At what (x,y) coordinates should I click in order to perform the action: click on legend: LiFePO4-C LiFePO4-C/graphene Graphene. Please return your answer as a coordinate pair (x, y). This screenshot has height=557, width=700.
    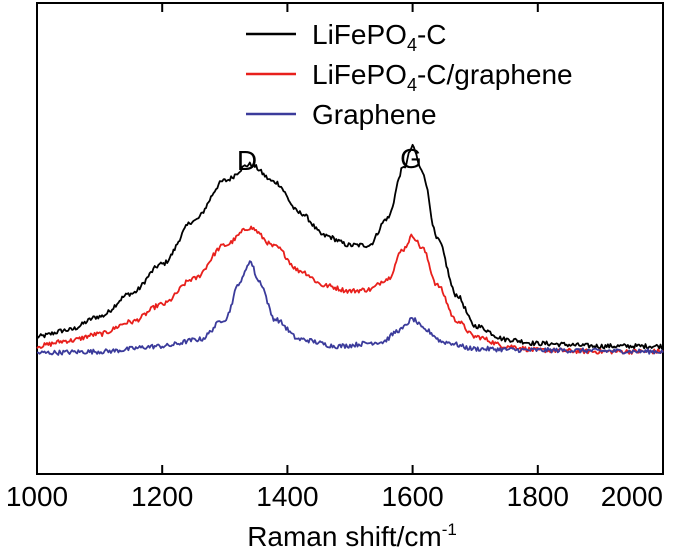
    Looking at the image, I should click on (409, 74).